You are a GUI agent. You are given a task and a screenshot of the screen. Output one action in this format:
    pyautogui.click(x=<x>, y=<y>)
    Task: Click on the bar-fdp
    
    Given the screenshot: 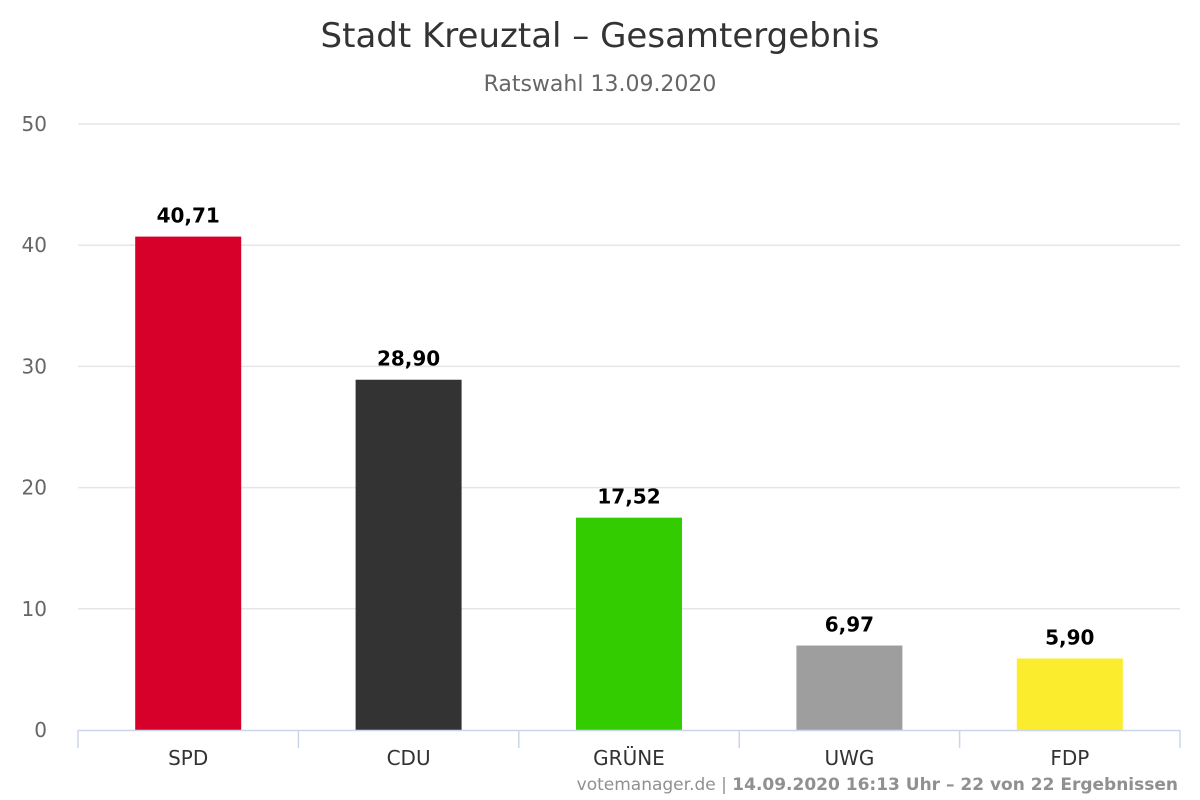 What is the action you would take?
    pyautogui.click(x=1069, y=694)
    